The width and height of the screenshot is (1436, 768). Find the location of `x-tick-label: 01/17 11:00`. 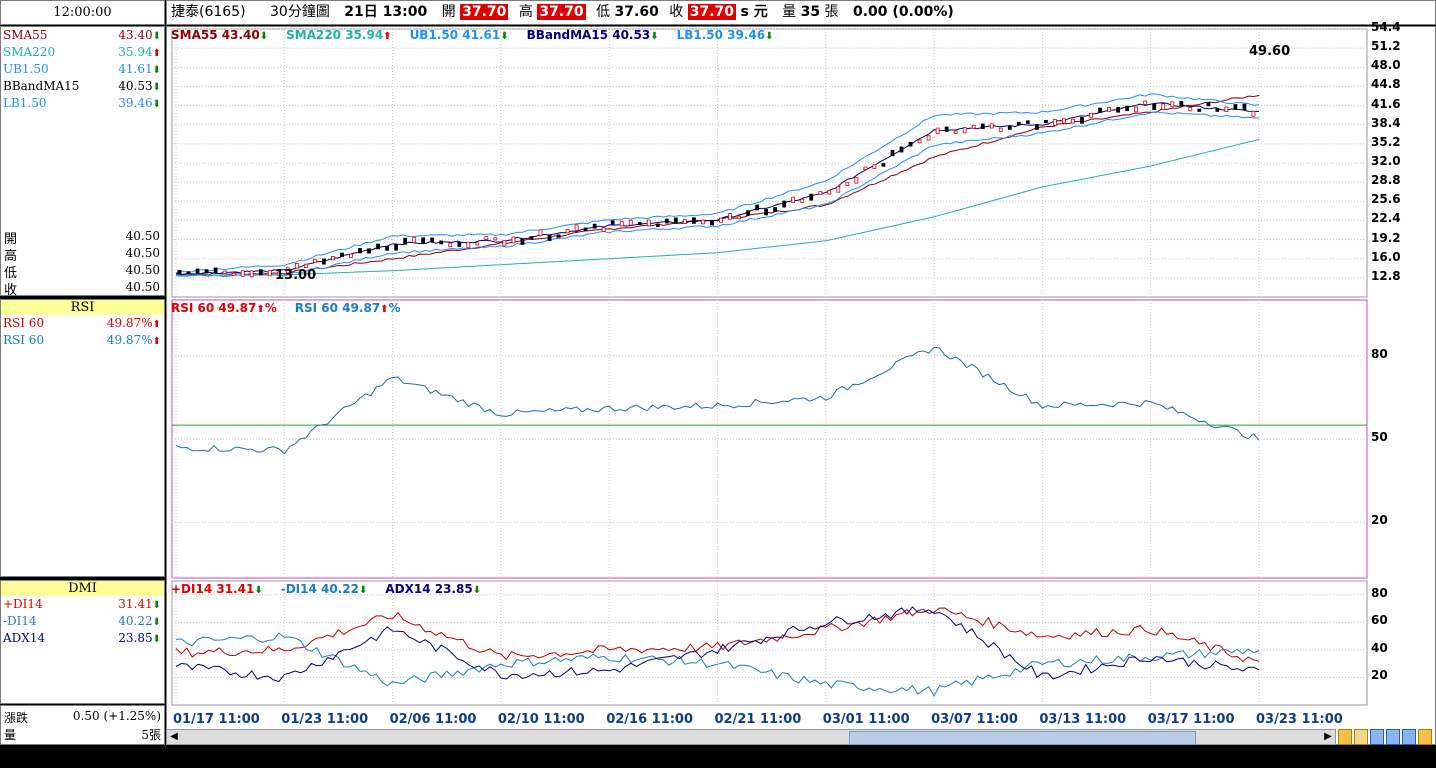

x-tick-label: 01/17 11:00 is located at coordinates (216, 719).